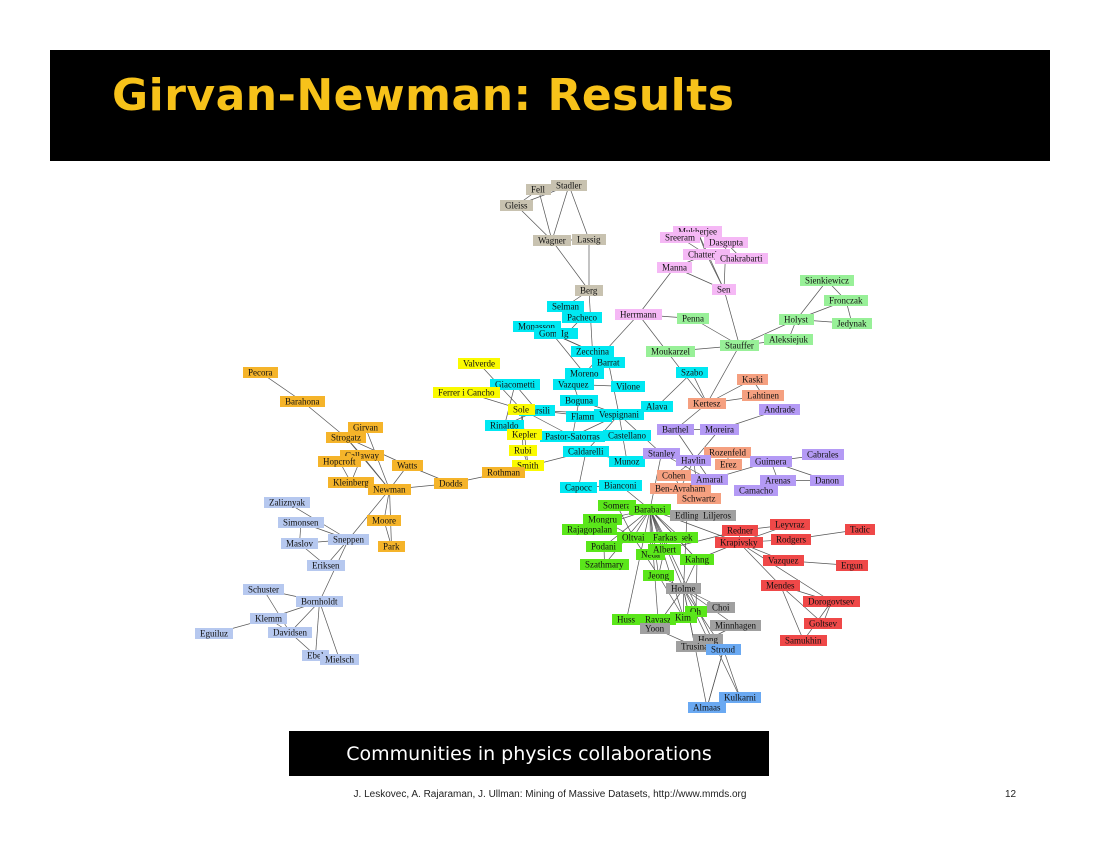 The height and width of the screenshot is (850, 1100). I want to click on node-label: Huss, so click(626, 620).